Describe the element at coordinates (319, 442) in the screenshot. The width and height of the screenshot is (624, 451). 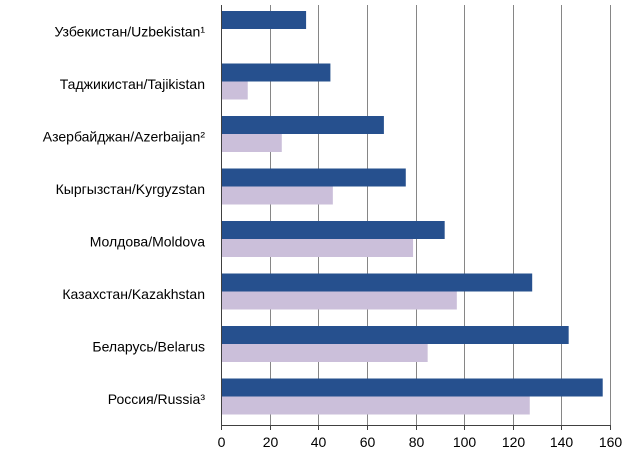
I see `x-tick-label: 40` at that location.